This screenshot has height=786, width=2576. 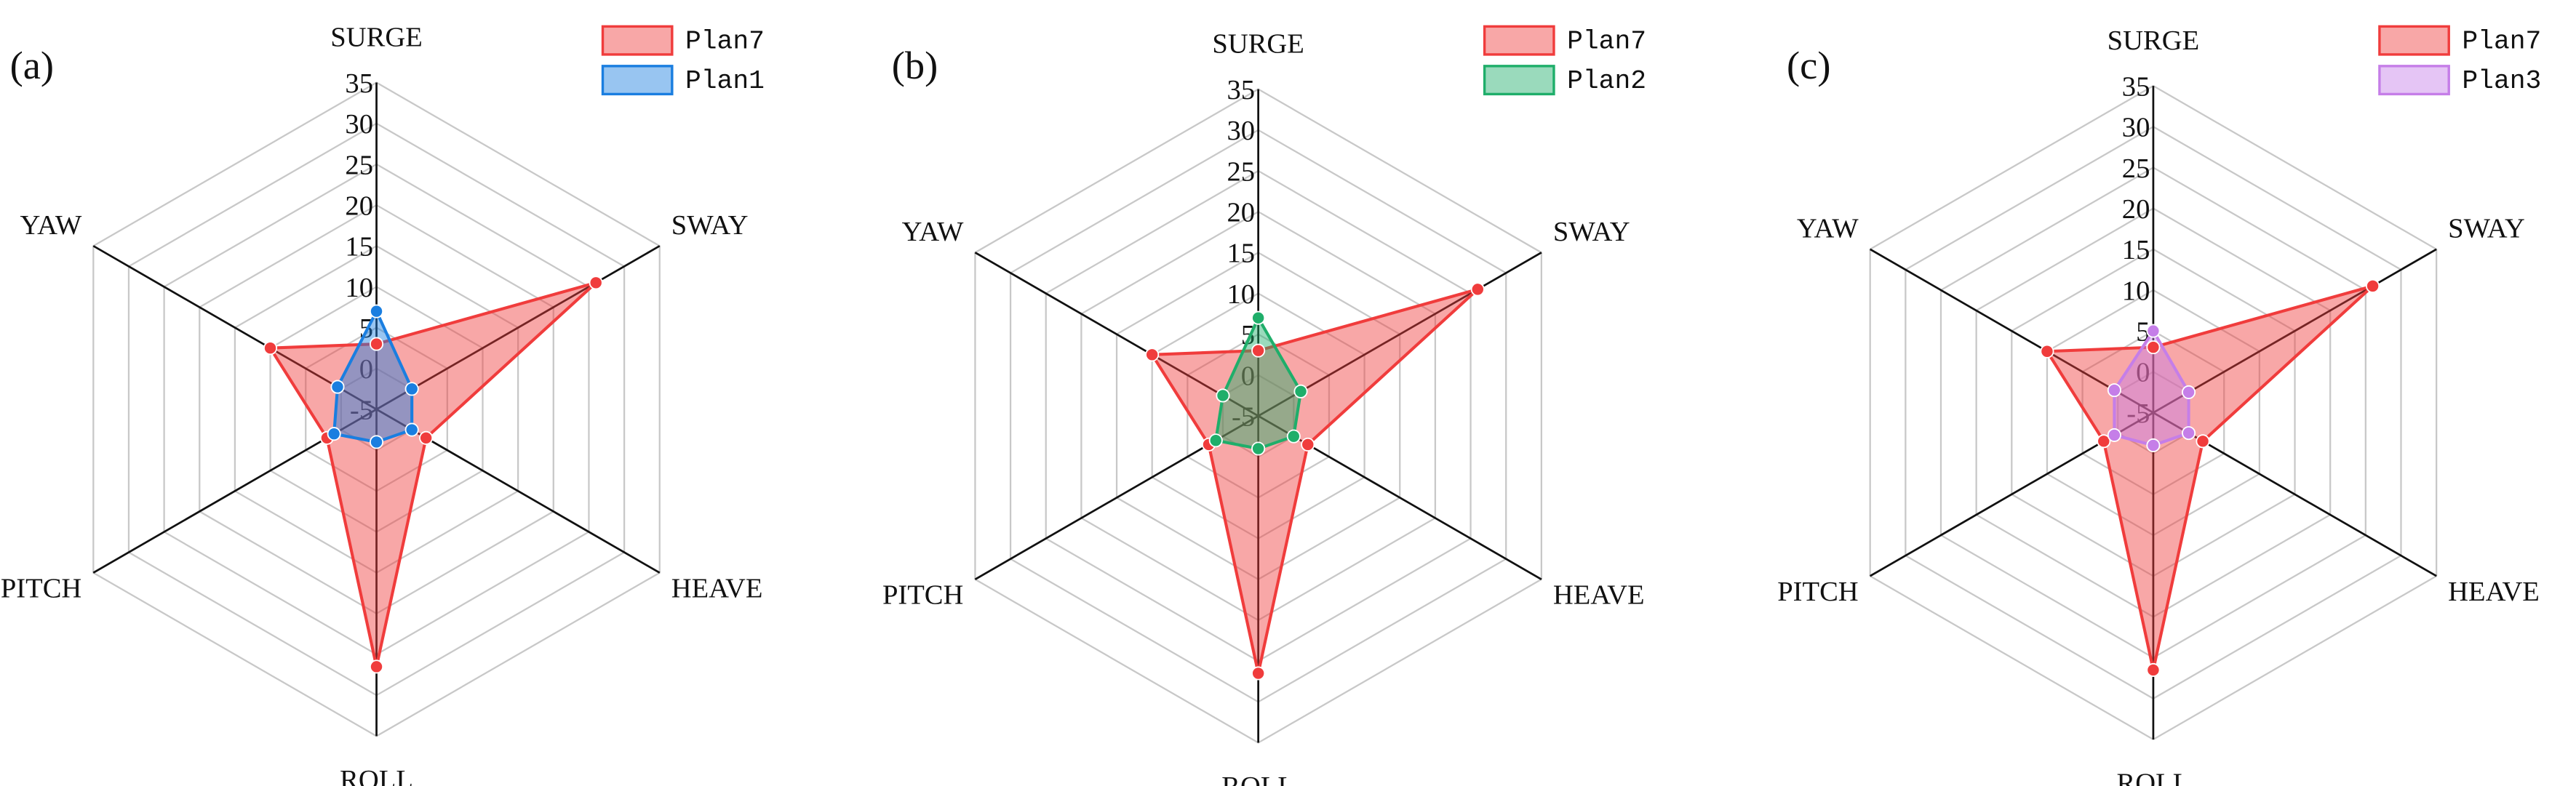 I want to click on legend-label: Plan3, so click(x=2501, y=81).